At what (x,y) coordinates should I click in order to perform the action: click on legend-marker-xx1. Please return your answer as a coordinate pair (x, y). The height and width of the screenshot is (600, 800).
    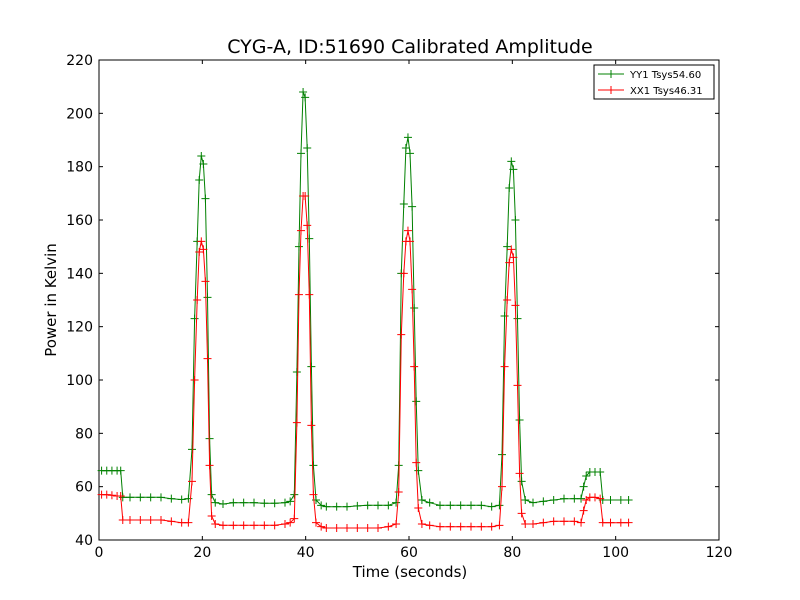
    Looking at the image, I should click on (611, 90).